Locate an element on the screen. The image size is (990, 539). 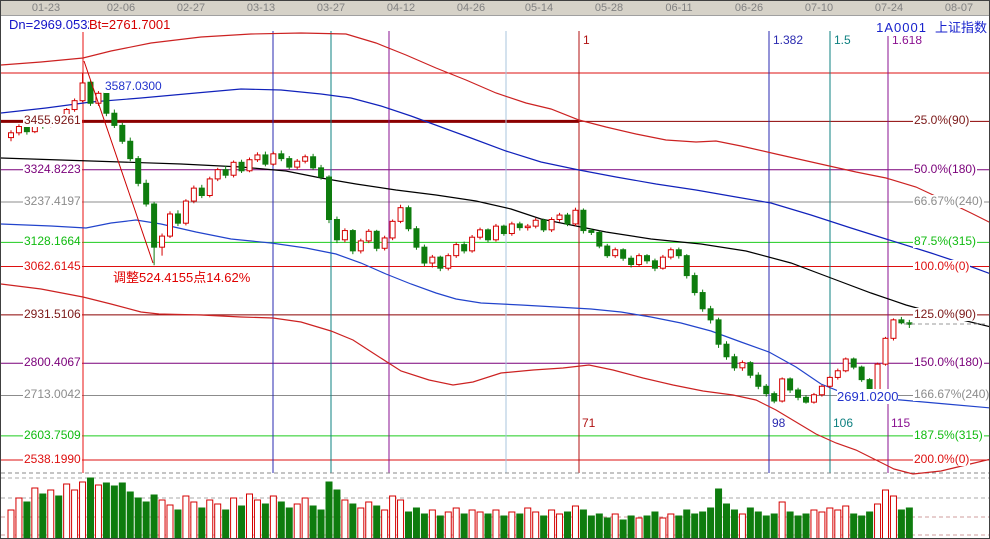
date-label: 02-06 is located at coordinates (121, 8).